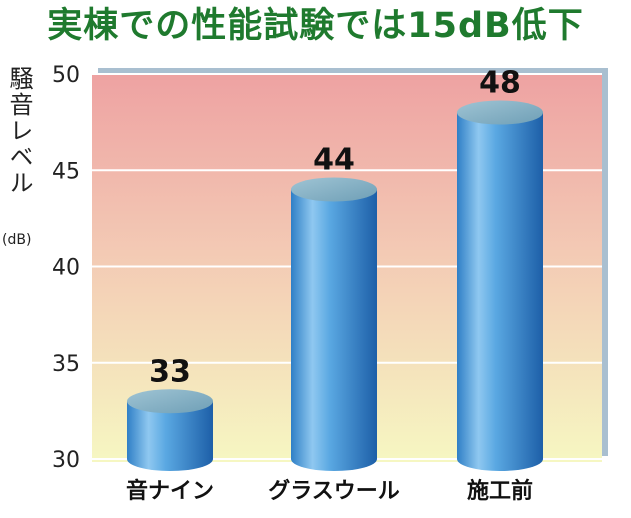 Image resolution: width=631 pixels, height=518 pixels. Describe the element at coordinates (66, 75) in the screenshot. I see `y-tick-label: 50` at that location.